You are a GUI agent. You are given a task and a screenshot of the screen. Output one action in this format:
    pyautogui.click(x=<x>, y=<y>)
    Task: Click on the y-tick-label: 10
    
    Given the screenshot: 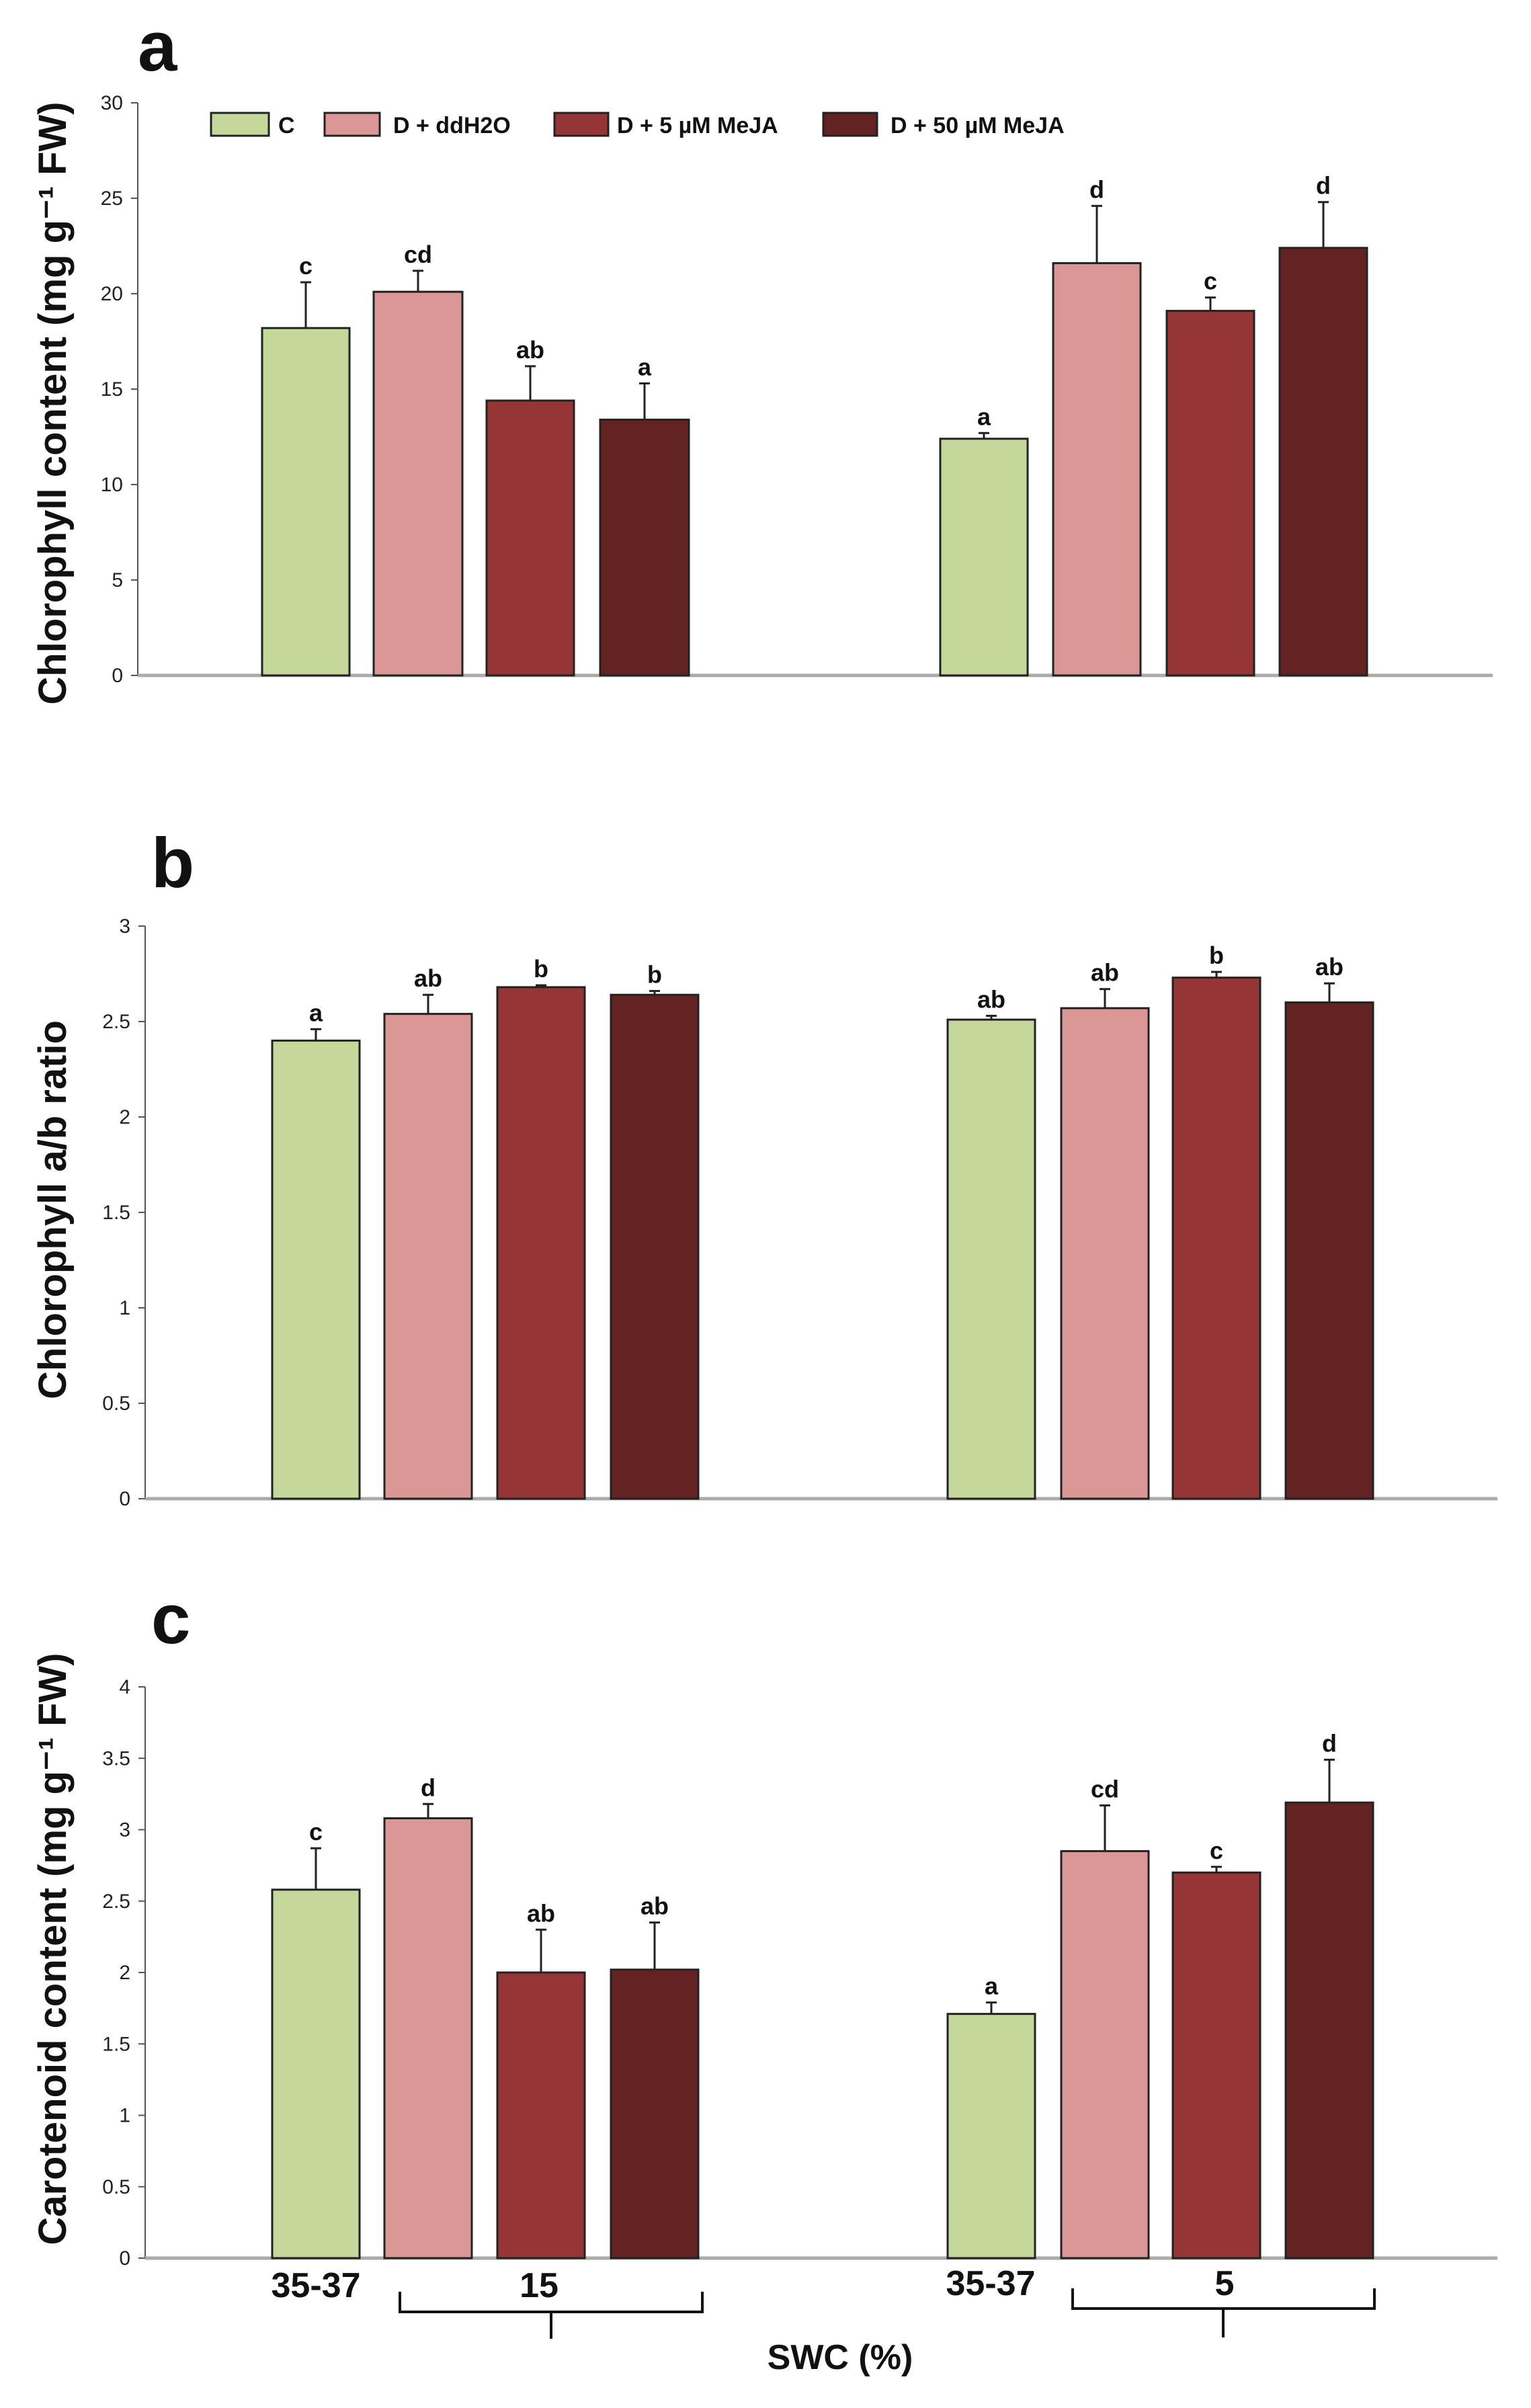 What is the action you would take?
    pyautogui.click(x=112, y=485)
    